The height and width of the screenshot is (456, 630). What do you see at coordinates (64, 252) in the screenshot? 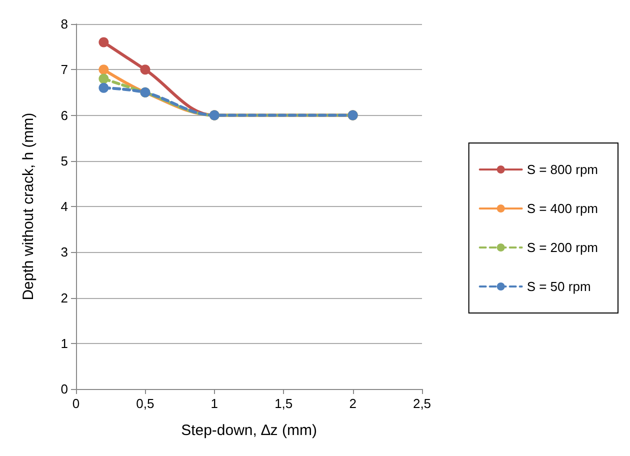
I see `y-tick-label: 3` at bounding box center [64, 252].